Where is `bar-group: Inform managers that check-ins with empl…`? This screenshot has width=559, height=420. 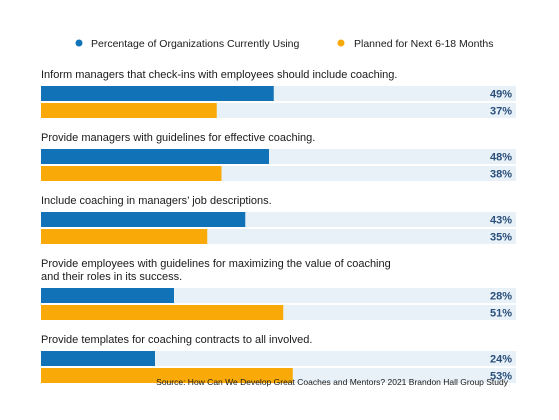 bar-group: Inform managers that check-ins with empl… is located at coordinates (278, 93).